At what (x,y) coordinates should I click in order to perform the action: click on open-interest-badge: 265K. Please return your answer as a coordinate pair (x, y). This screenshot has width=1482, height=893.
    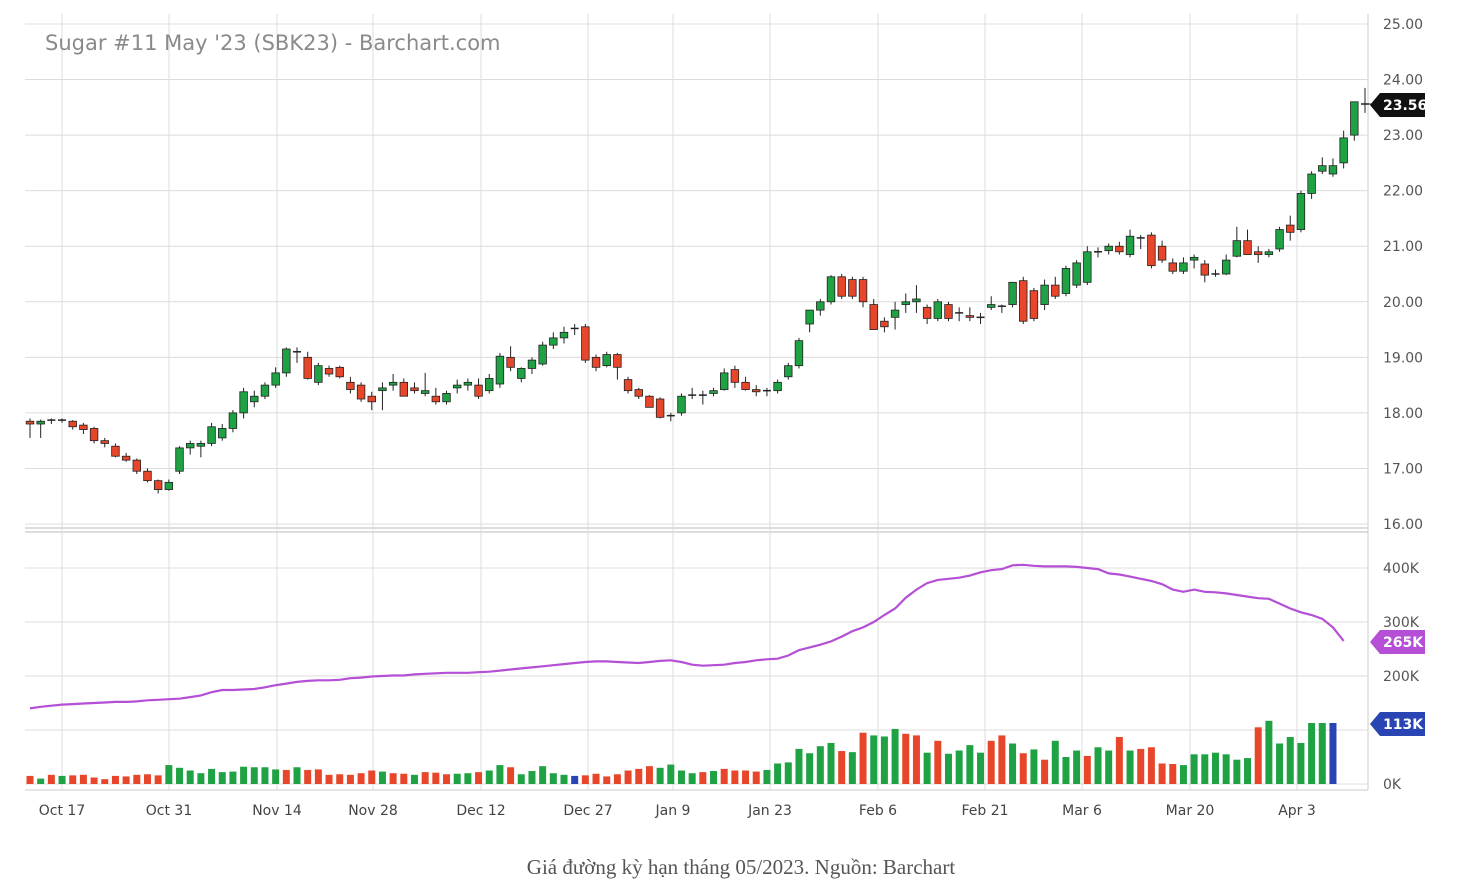
    Looking at the image, I should click on (1397, 642).